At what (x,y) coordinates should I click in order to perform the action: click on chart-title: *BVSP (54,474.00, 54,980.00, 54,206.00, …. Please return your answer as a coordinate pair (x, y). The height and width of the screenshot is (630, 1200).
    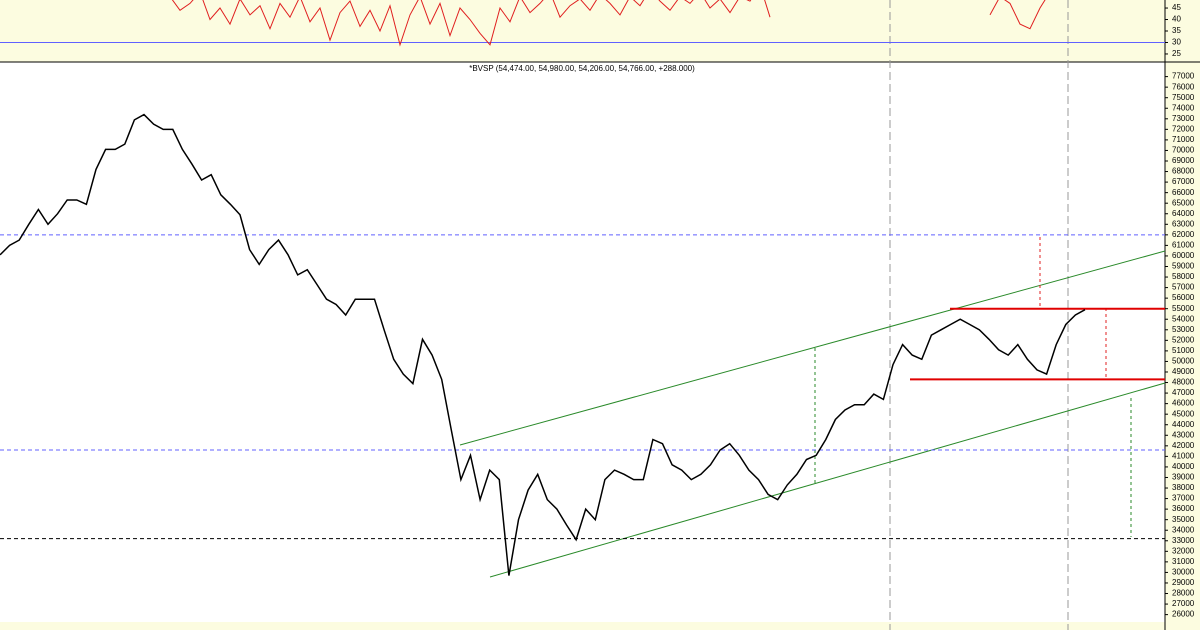
    Looking at the image, I should click on (582, 68).